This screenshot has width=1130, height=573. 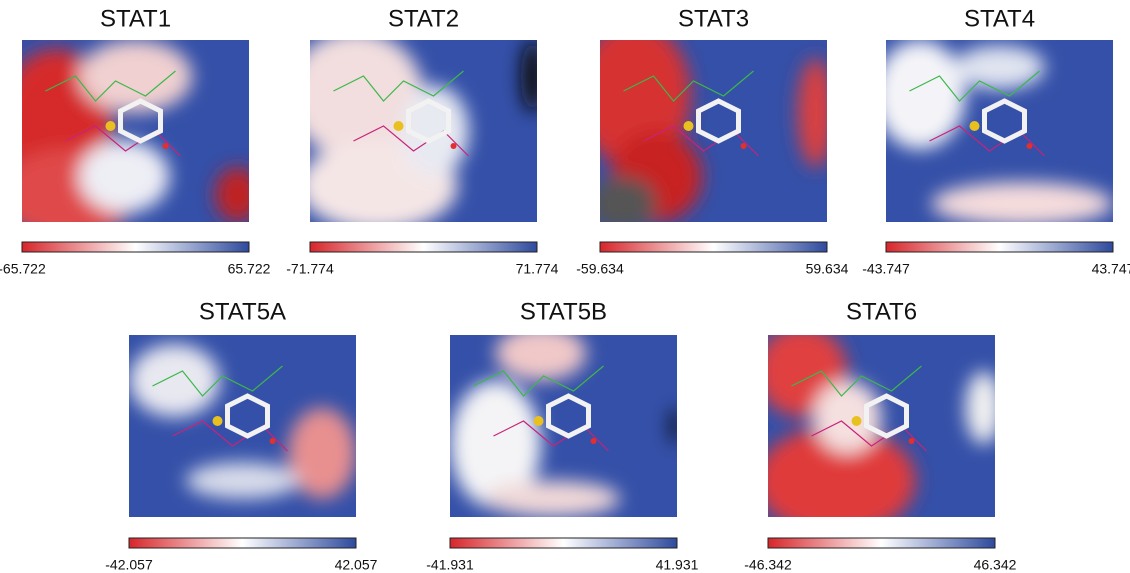 I want to click on panel: STAT3 -59.634 59.634, so click(x=712, y=140).